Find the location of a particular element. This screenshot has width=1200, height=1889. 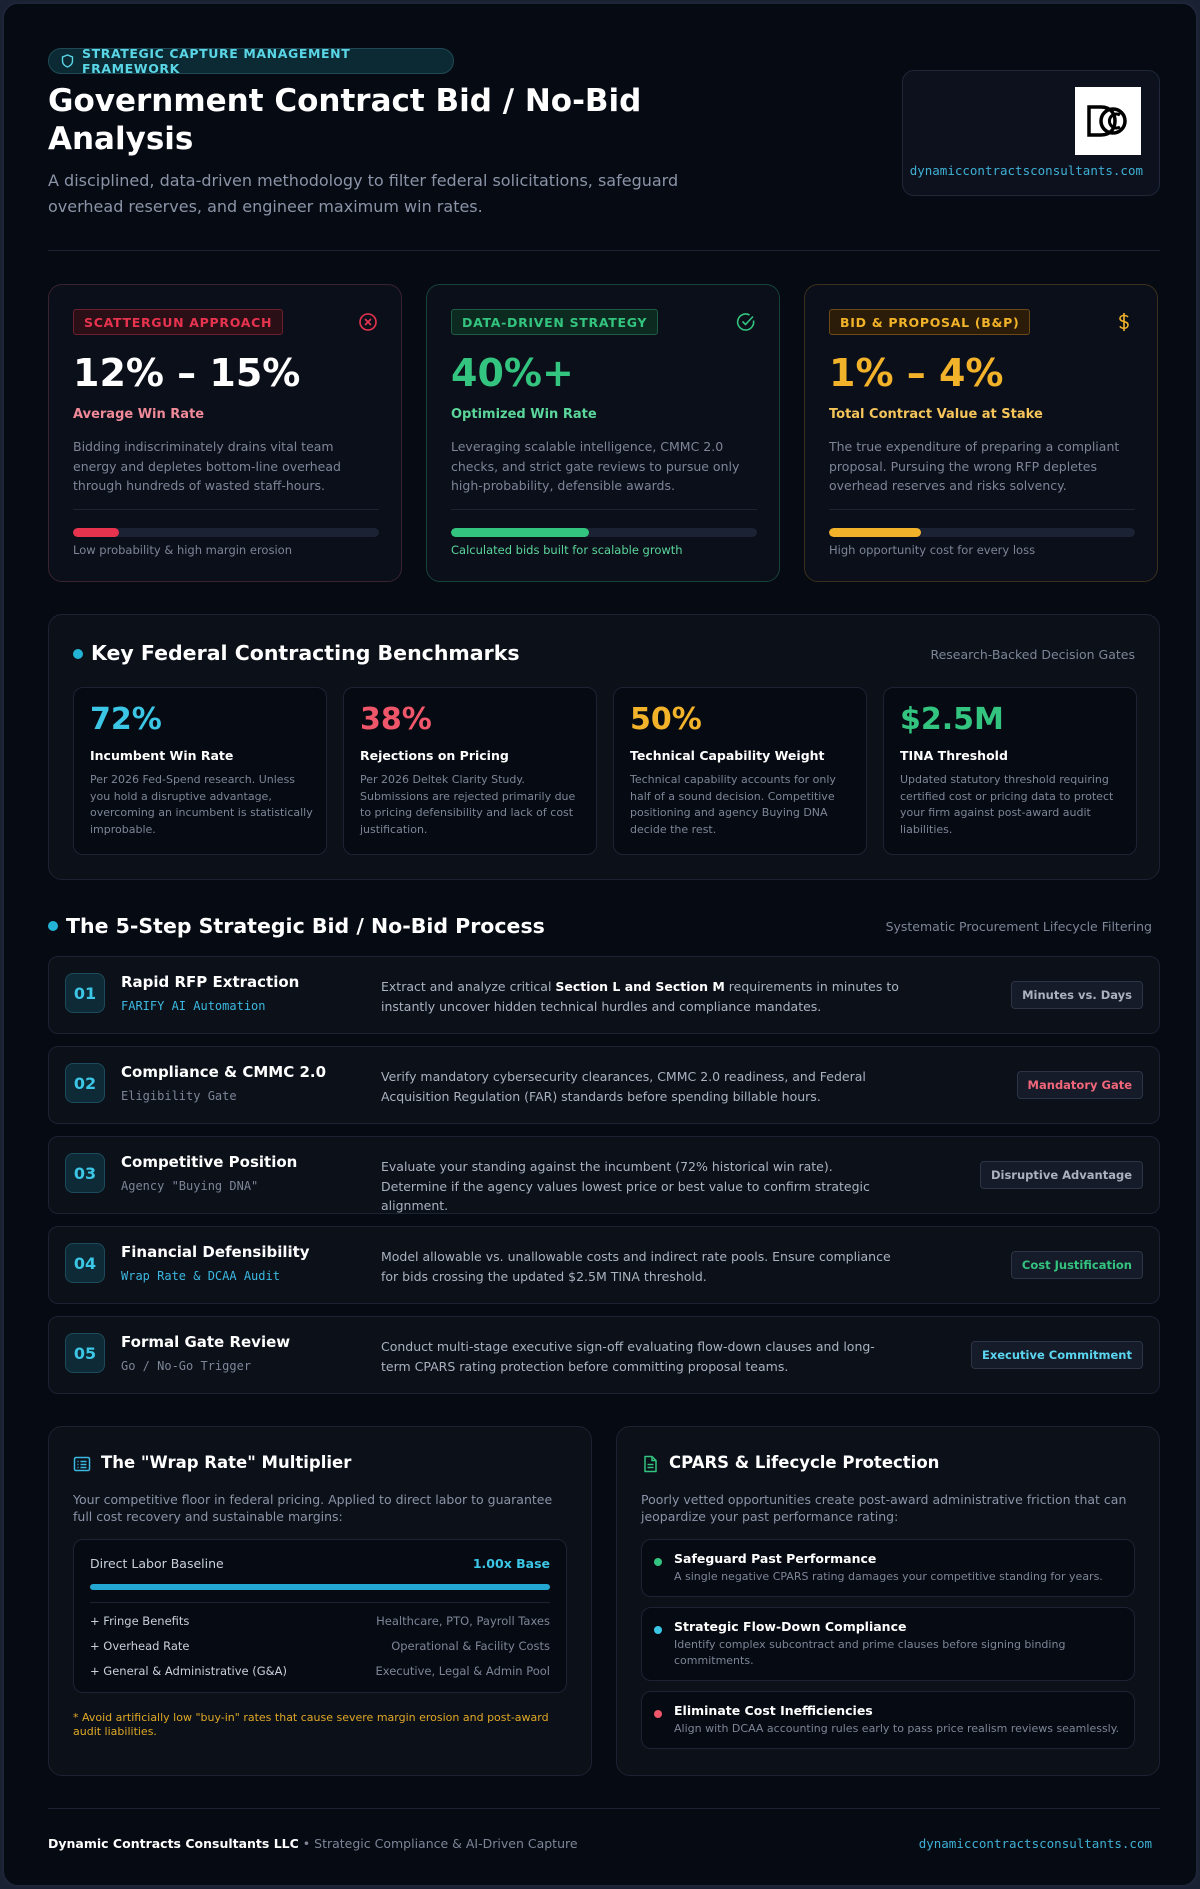

footer-url-link: dynamiccontractsconsultants.com is located at coordinates (1035, 1843).